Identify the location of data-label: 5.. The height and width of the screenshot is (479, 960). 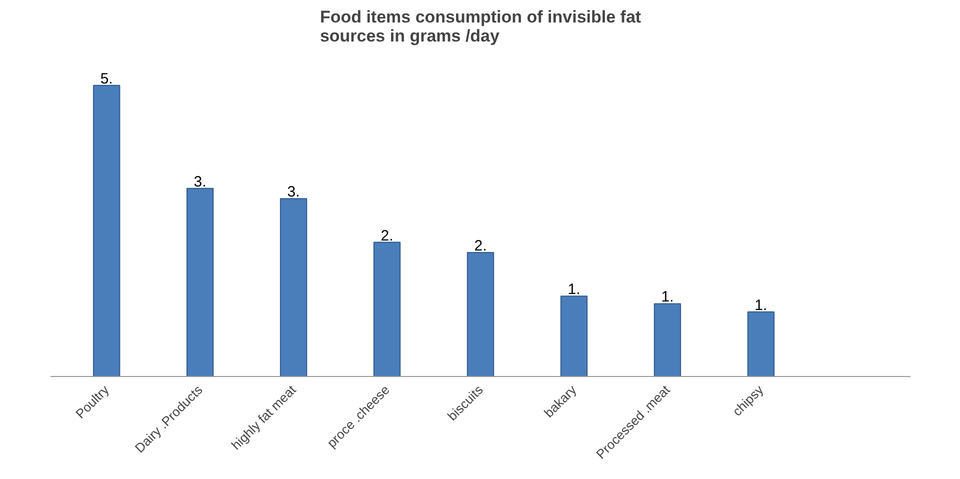
(106, 79).